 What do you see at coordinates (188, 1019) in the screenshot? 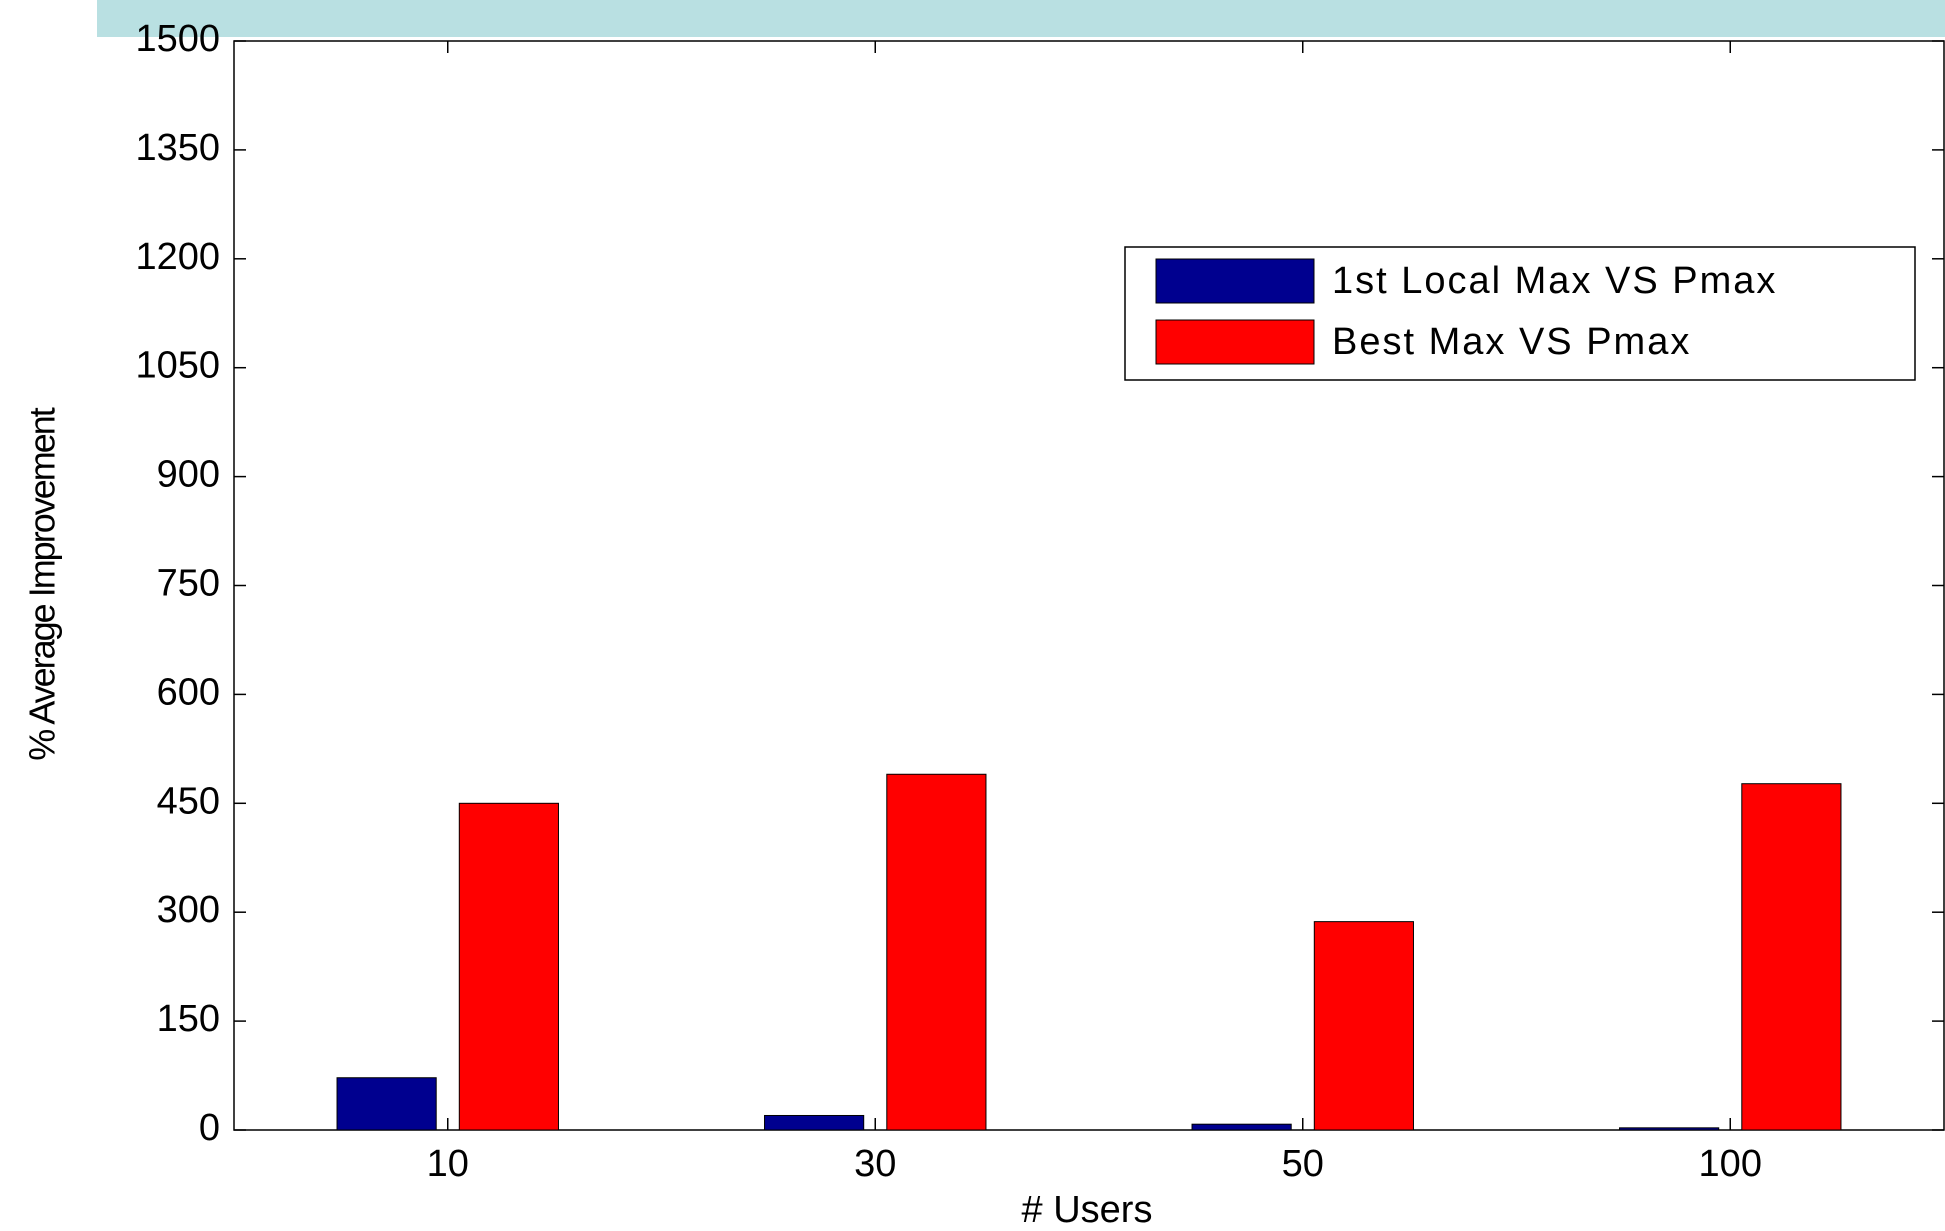
I see `y-tick-label: 150` at bounding box center [188, 1019].